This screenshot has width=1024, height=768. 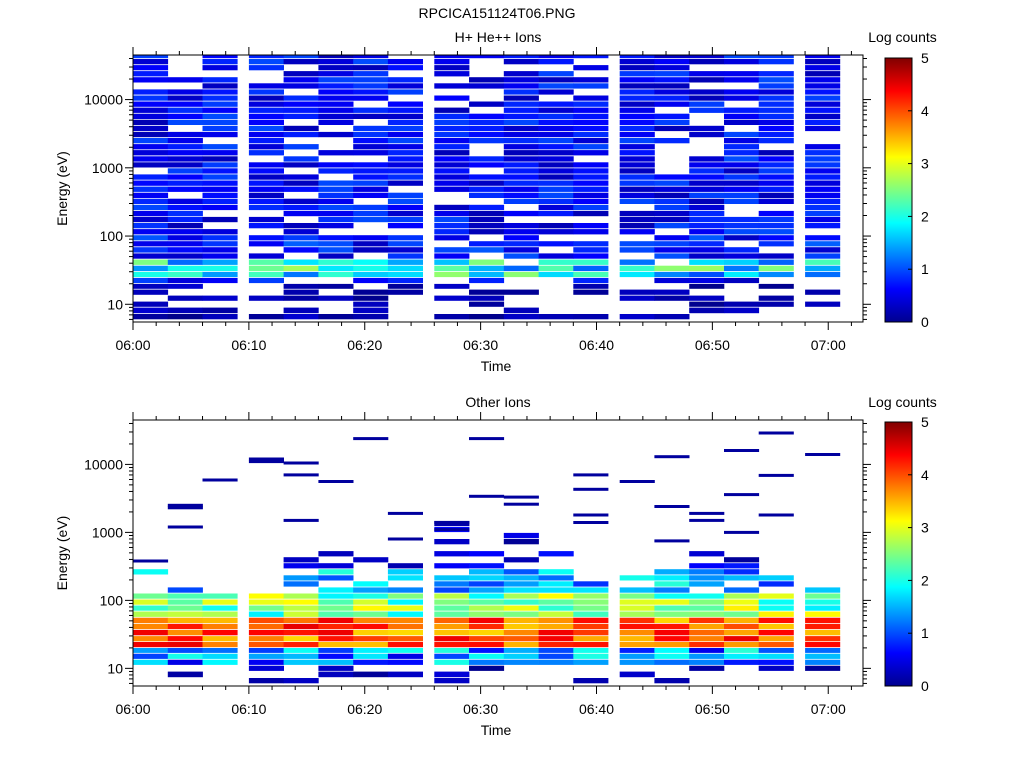 I want to click on sparse-count-line, so click(x=185, y=527).